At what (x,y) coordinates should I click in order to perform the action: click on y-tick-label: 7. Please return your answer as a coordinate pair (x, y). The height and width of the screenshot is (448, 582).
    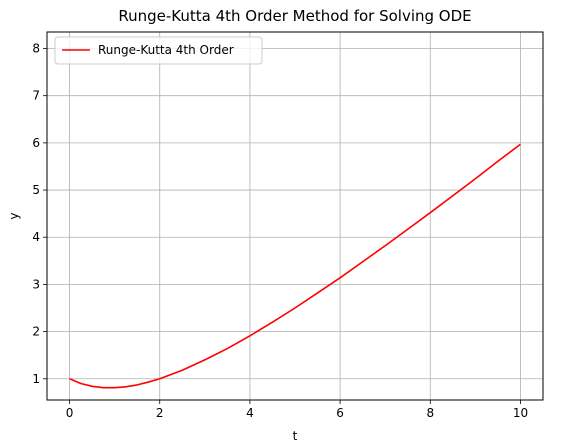
    Looking at the image, I should click on (36, 96).